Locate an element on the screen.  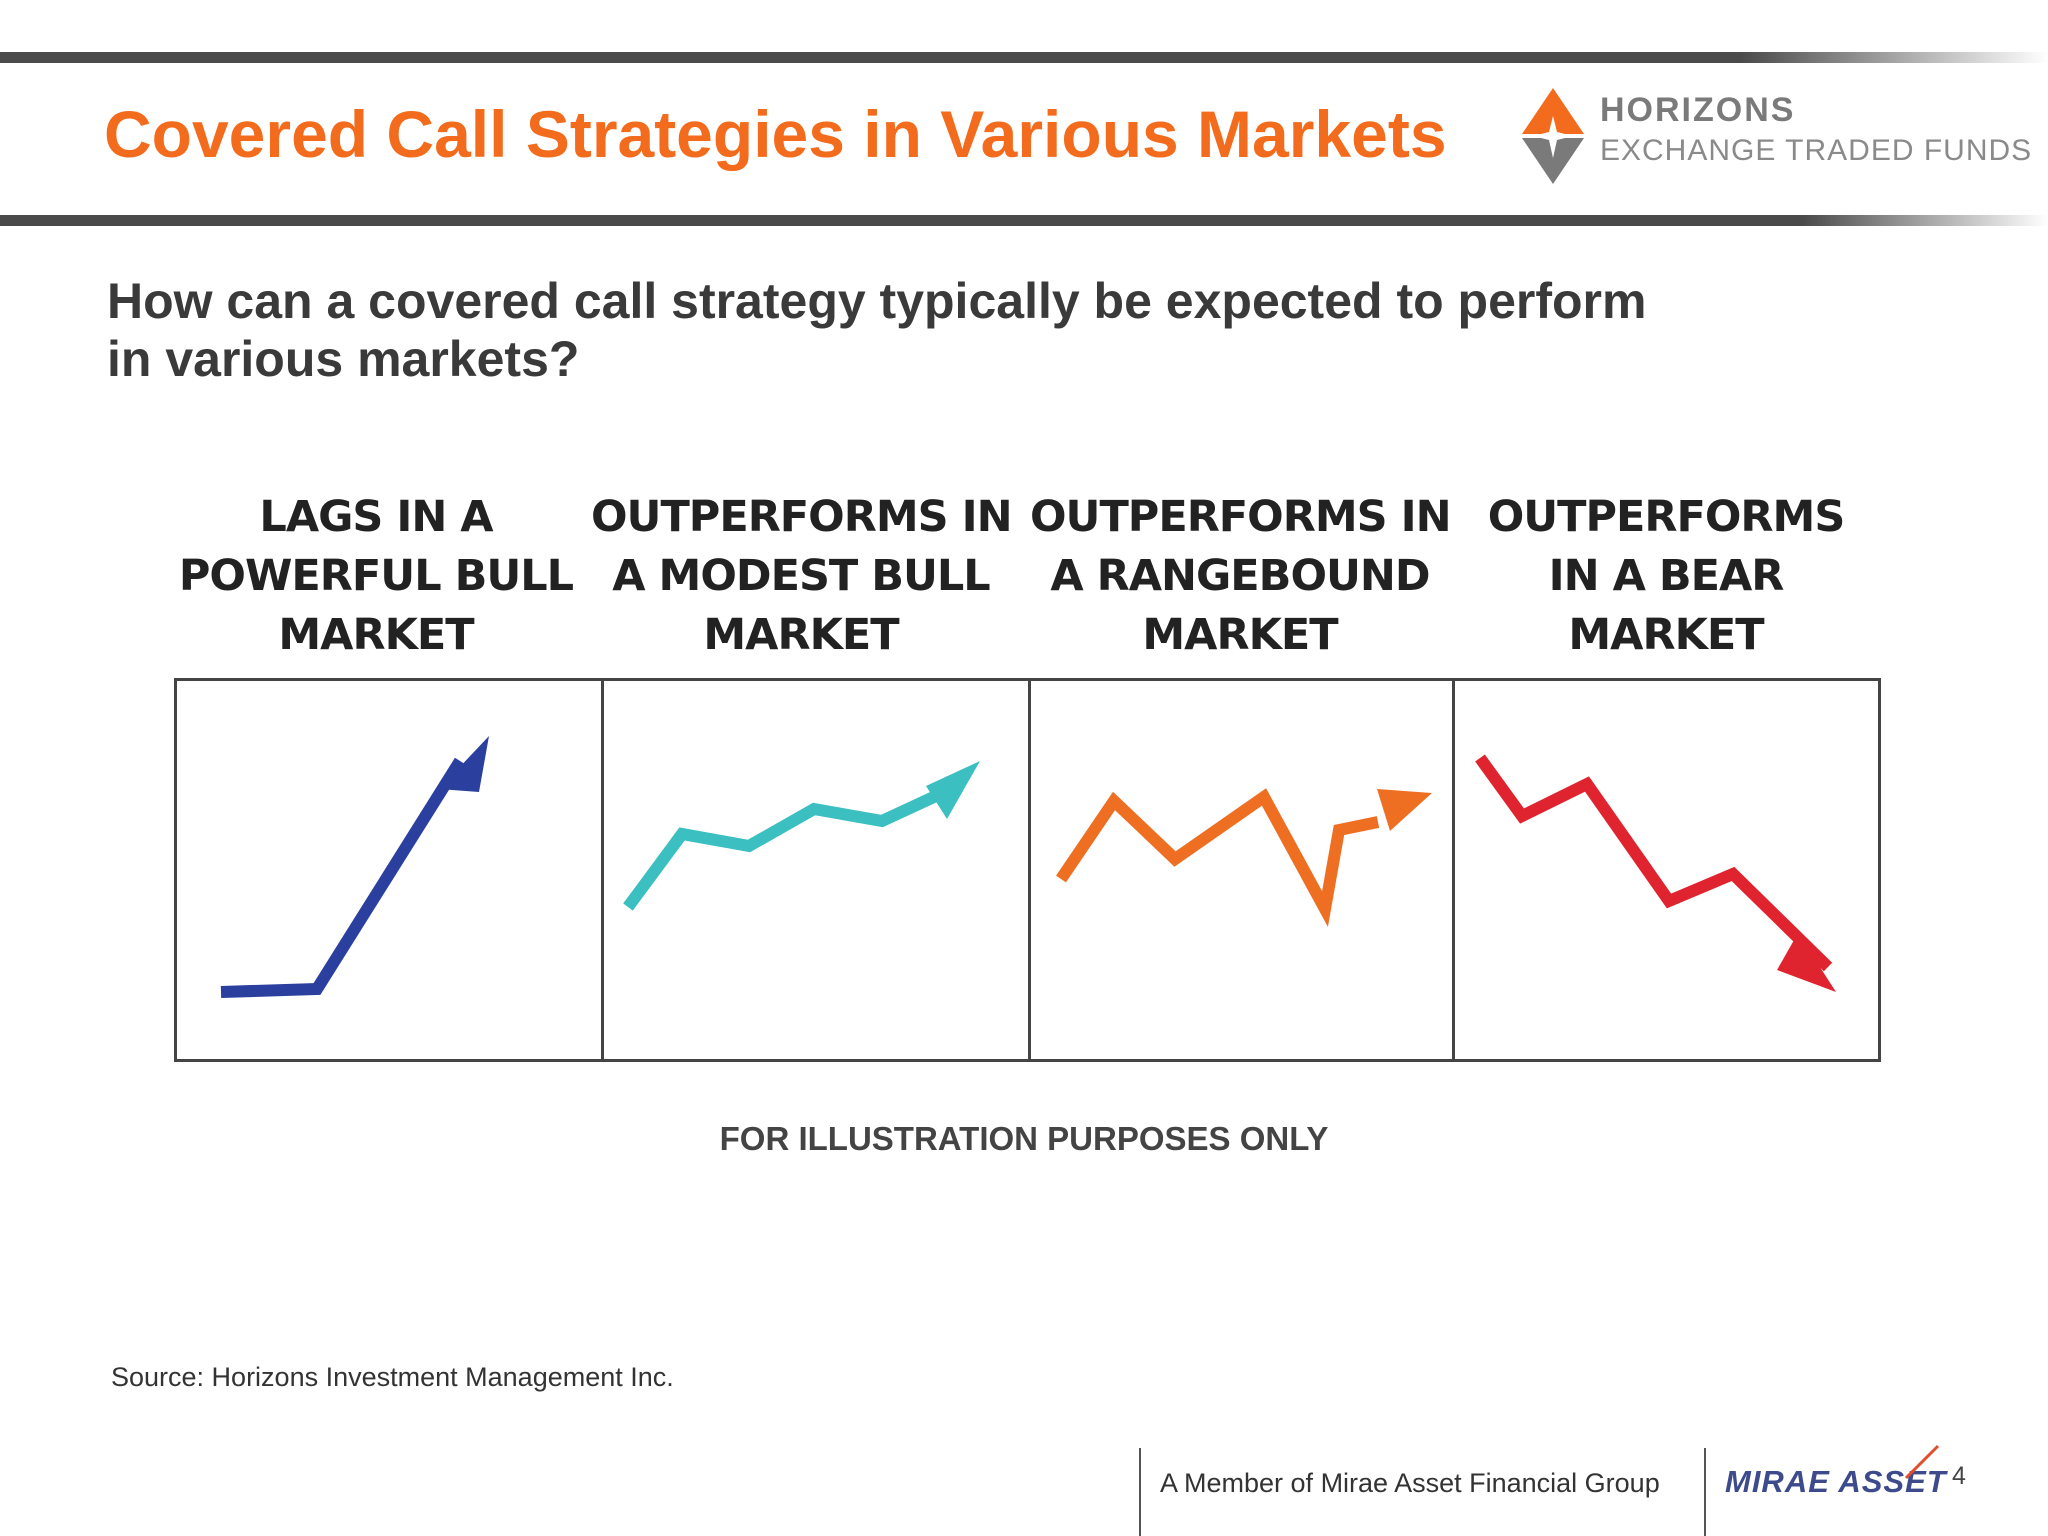
logo-tagline: EXCHANGE TRADED FUNDS is located at coordinates (1816, 150).